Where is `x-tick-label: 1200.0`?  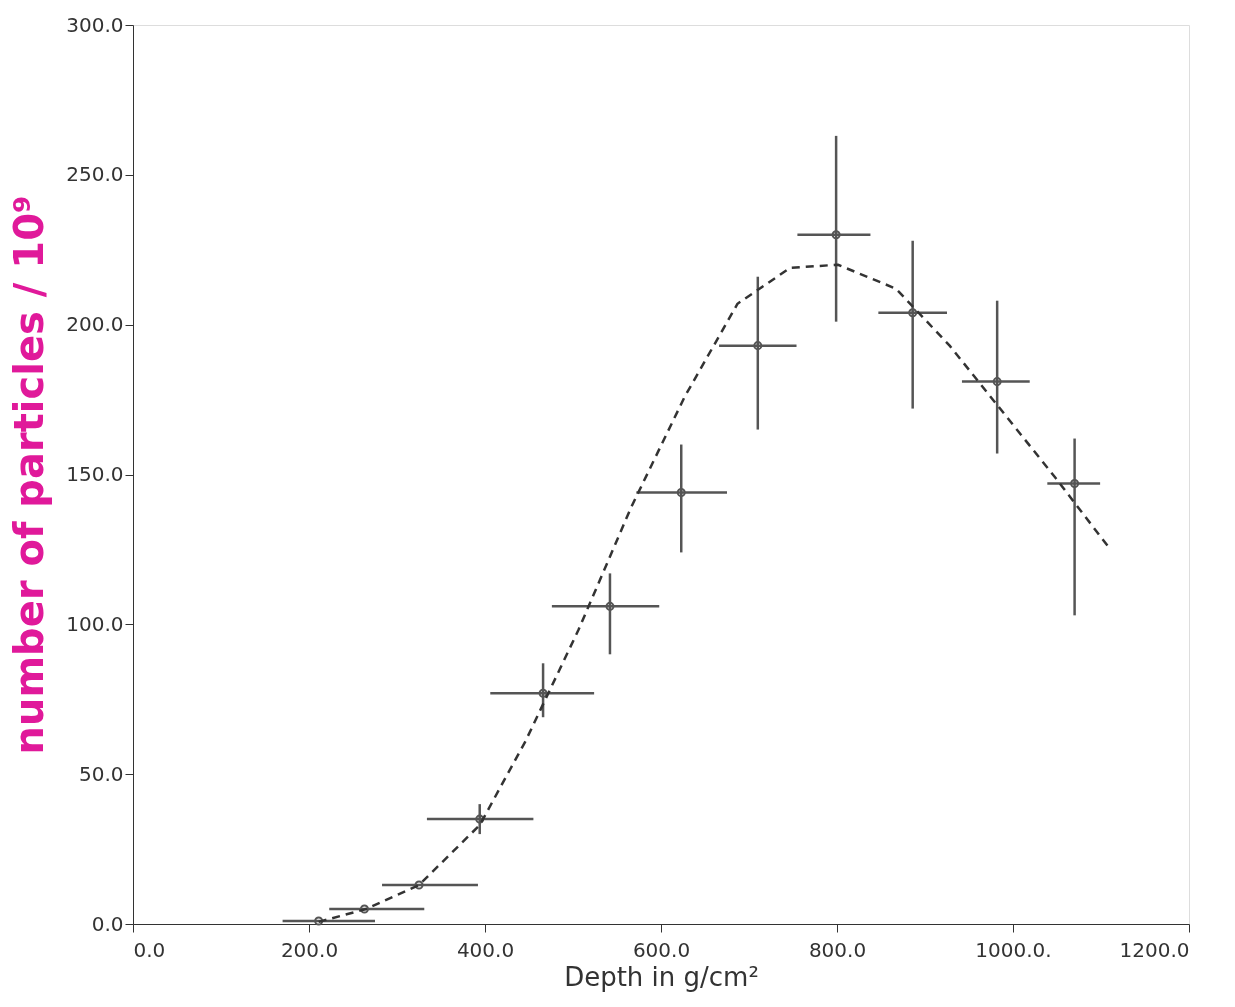
x-tick-label: 1200.0 is located at coordinates (1154, 949).